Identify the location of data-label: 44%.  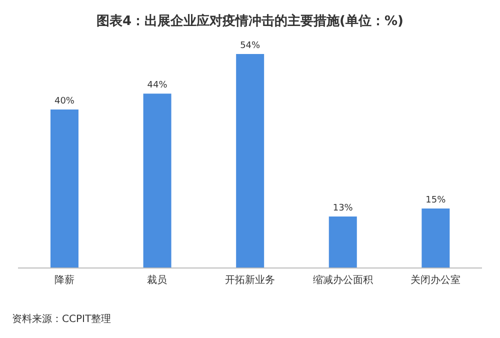
(157, 85).